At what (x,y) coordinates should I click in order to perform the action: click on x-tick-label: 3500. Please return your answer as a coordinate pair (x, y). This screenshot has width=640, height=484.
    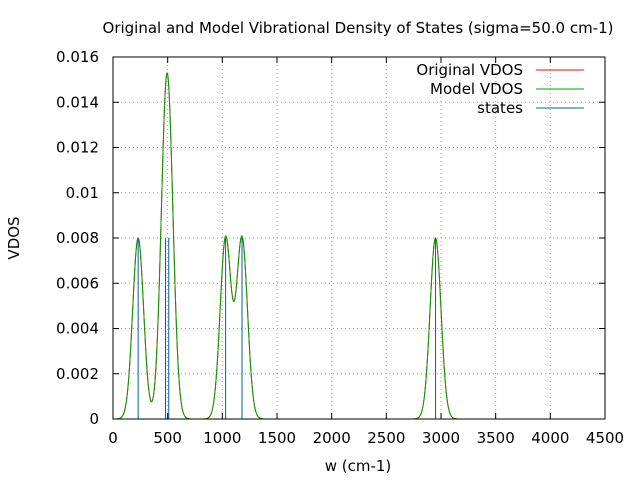
    Looking at the image, I should click on (496, 438).